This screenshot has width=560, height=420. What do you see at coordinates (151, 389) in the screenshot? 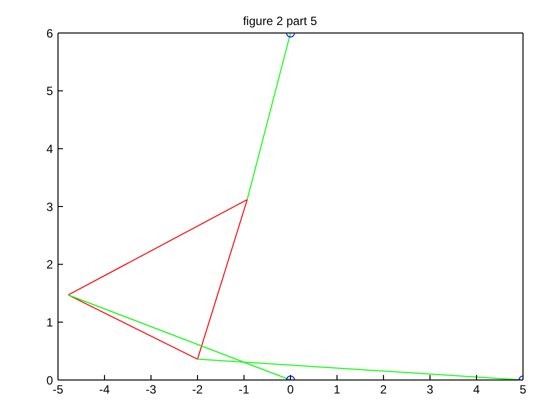
I see `x-tick-label: -3` at bounding box center [151, 389].